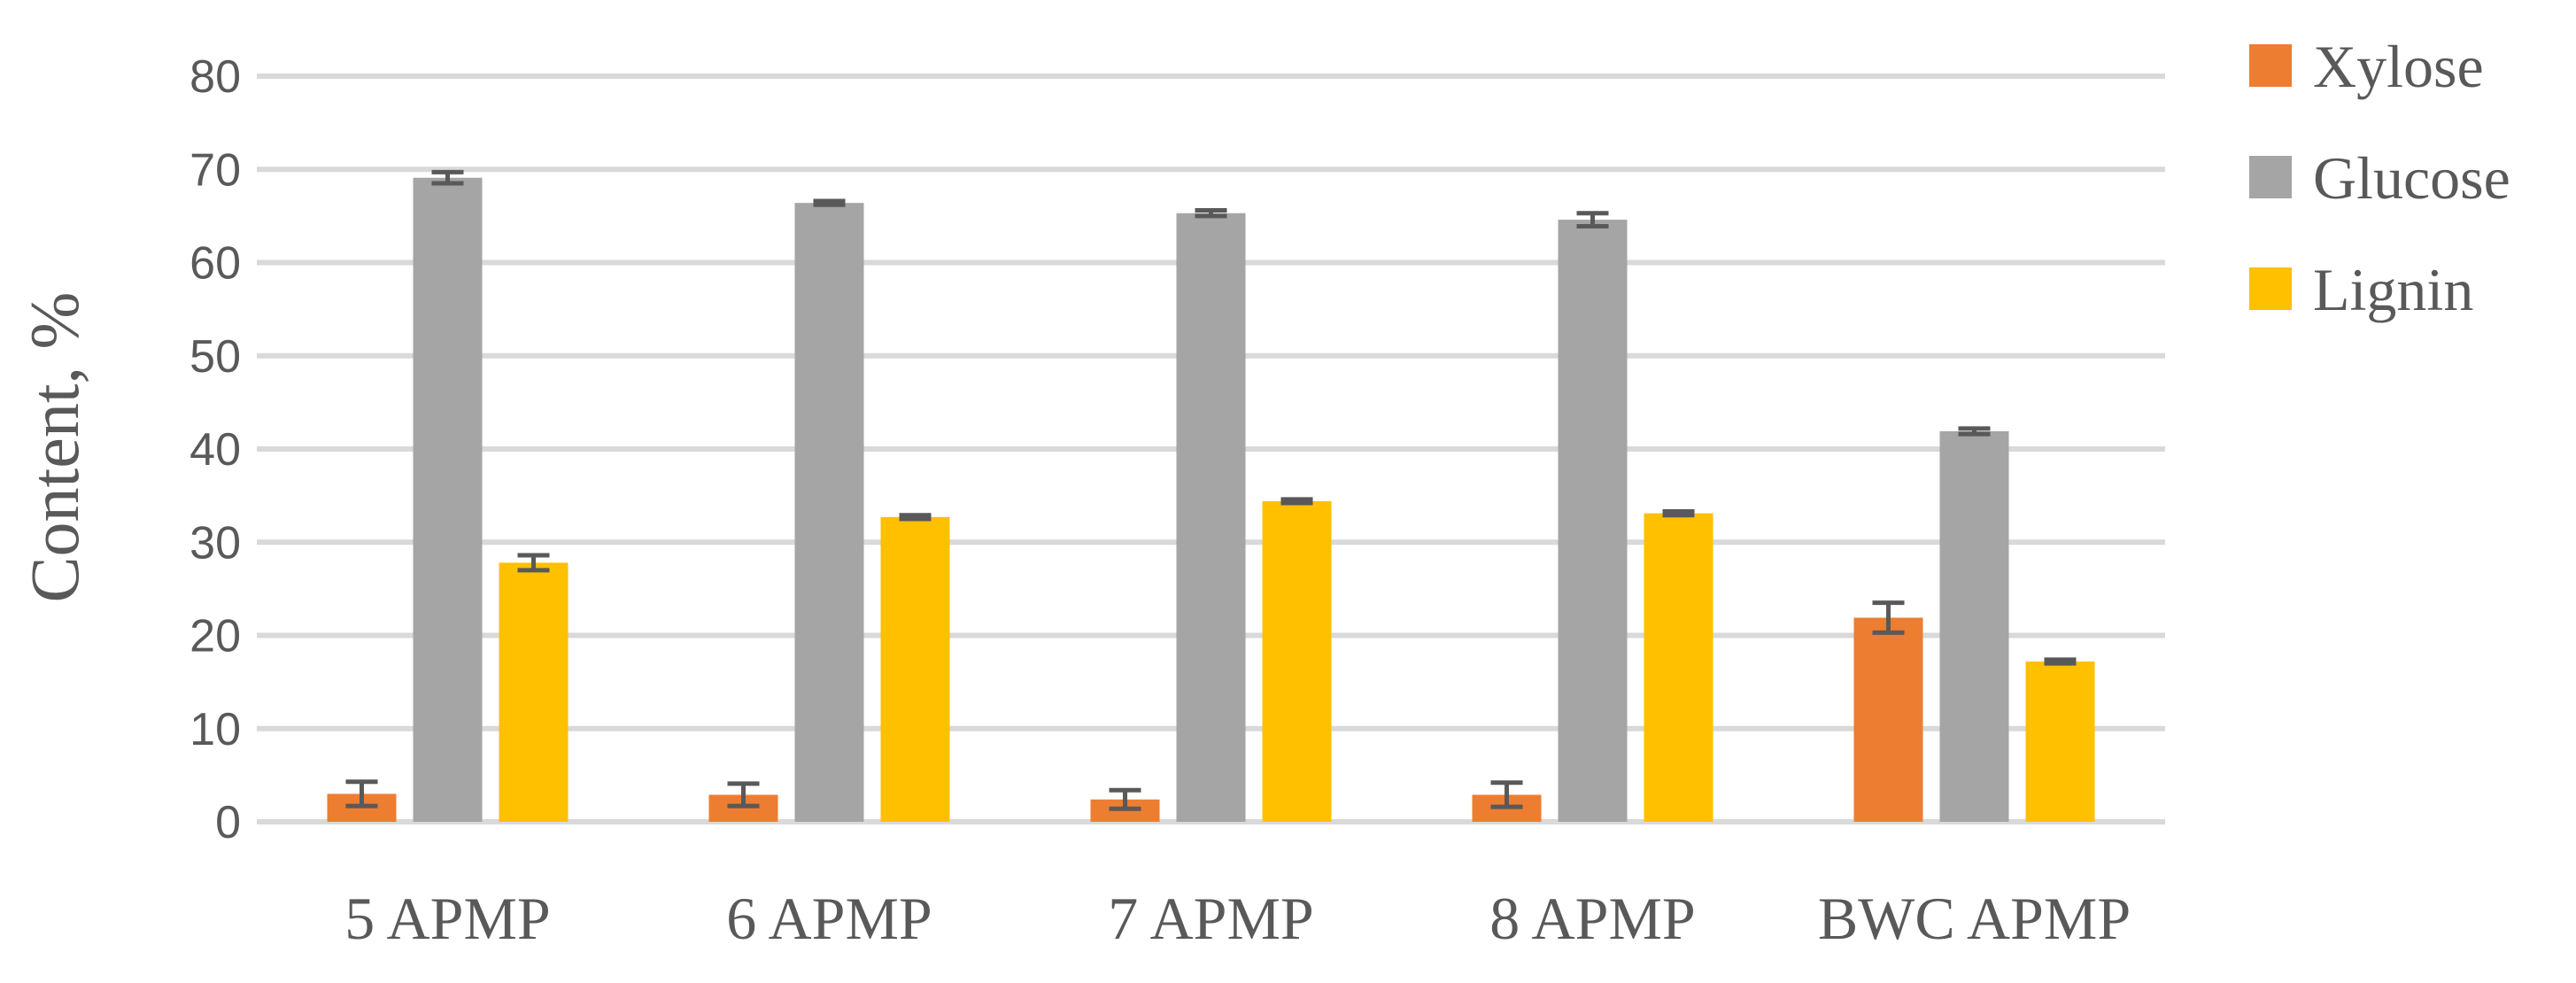 Image resolution: width=2576 pixels, height=983 pixels. Describe the element at coordinates (1125, 799) in the screenshot. I see `error-bar-xylose-7-apmp` at that location.